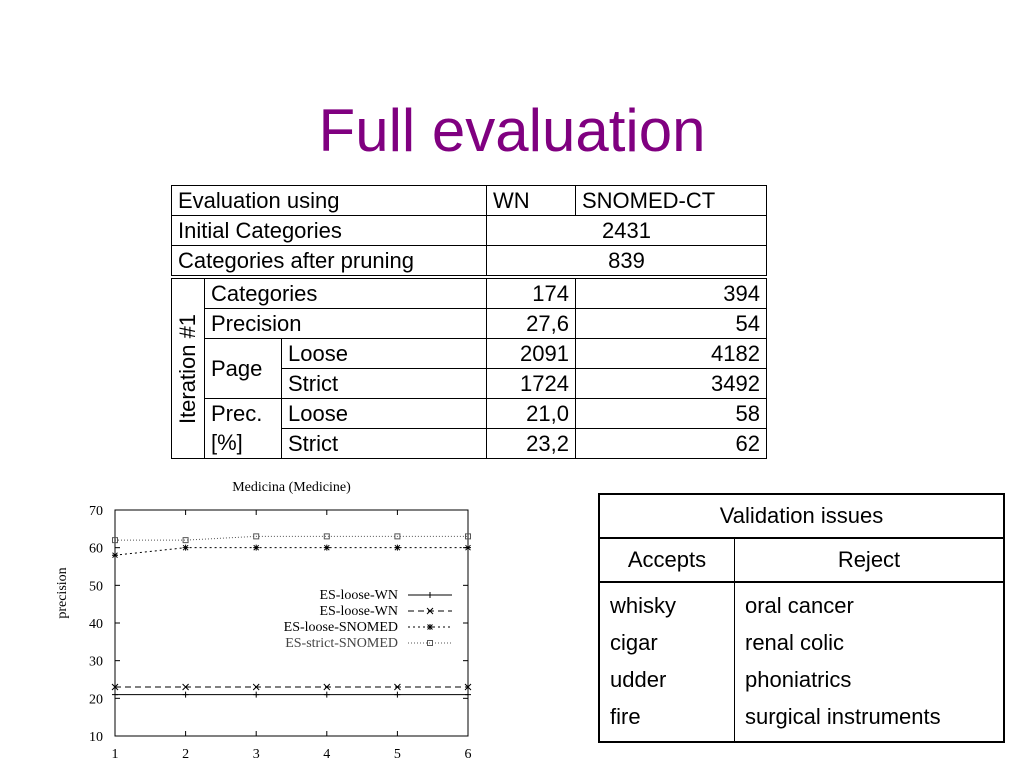 The width and height of the screenshot is (1024, 768). What do you see at coordinates (243, 368) in the screenshot?
I see `page-label: Page` at bounding box center [243, 368].